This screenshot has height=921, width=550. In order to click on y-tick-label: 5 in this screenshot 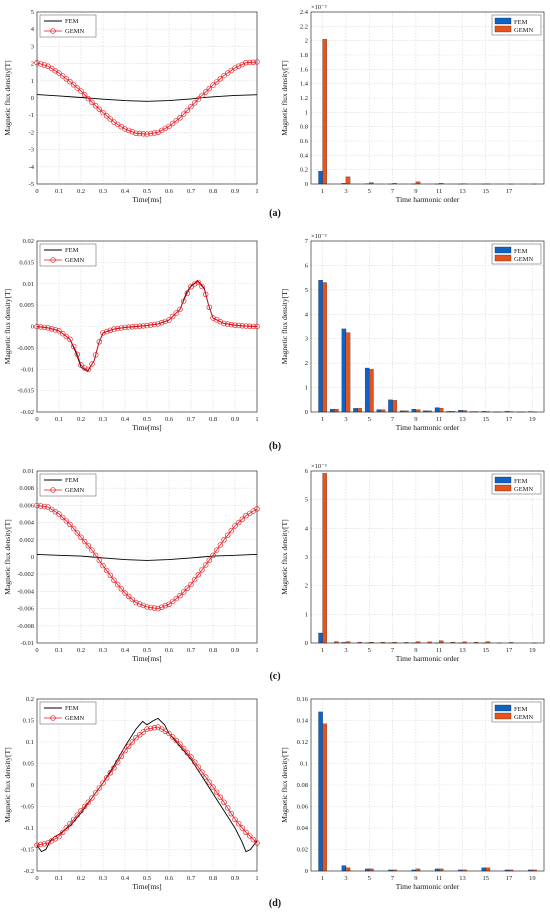, I will do `click(306, 500)`.